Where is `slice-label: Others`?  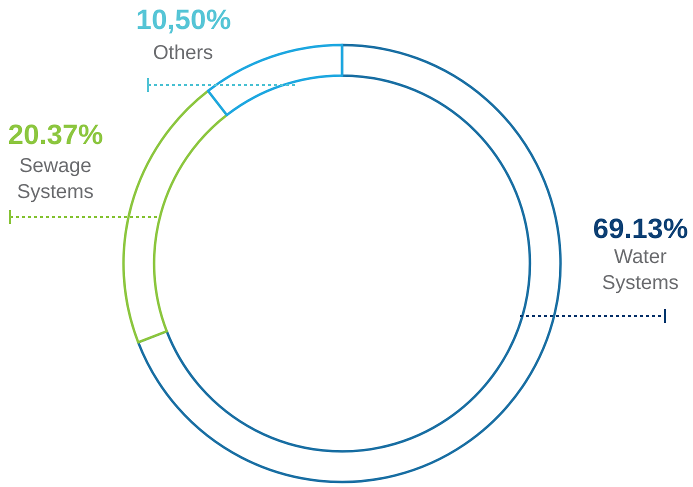 slice-label: Others is located at coordinates (183, 53).